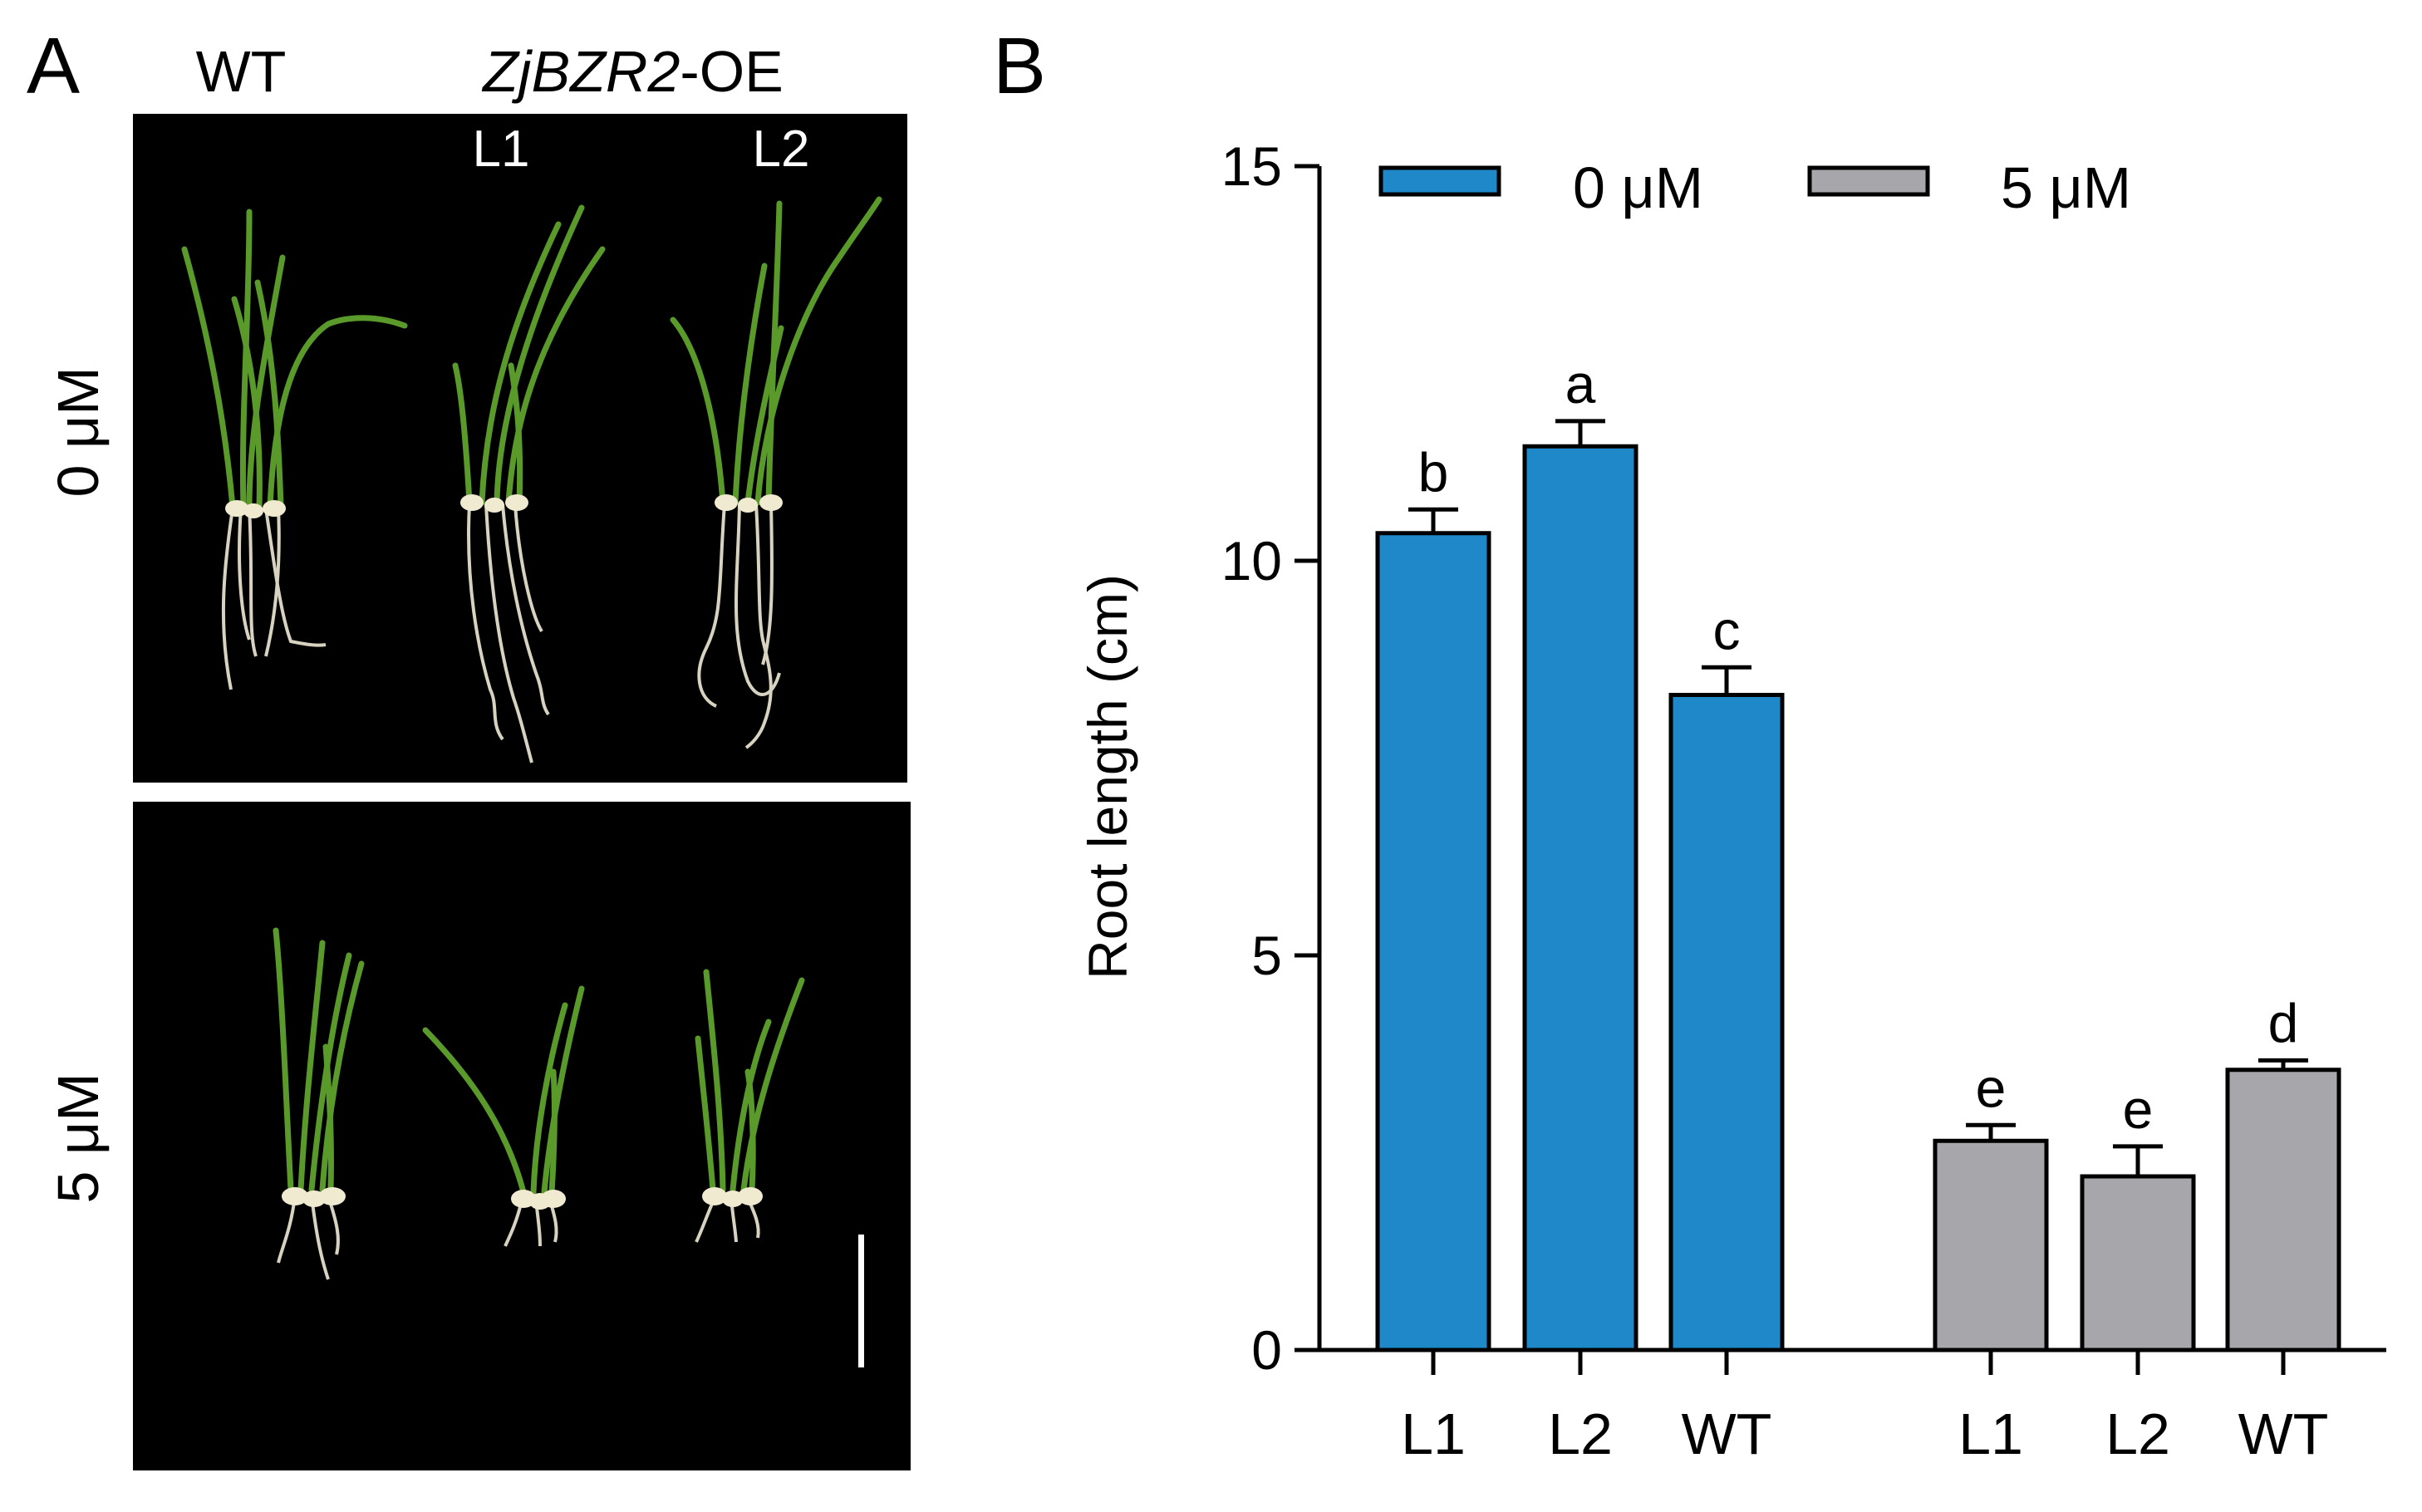  I want to click on column-label-oe-gene: ZjBZR2, so click(580, 71).